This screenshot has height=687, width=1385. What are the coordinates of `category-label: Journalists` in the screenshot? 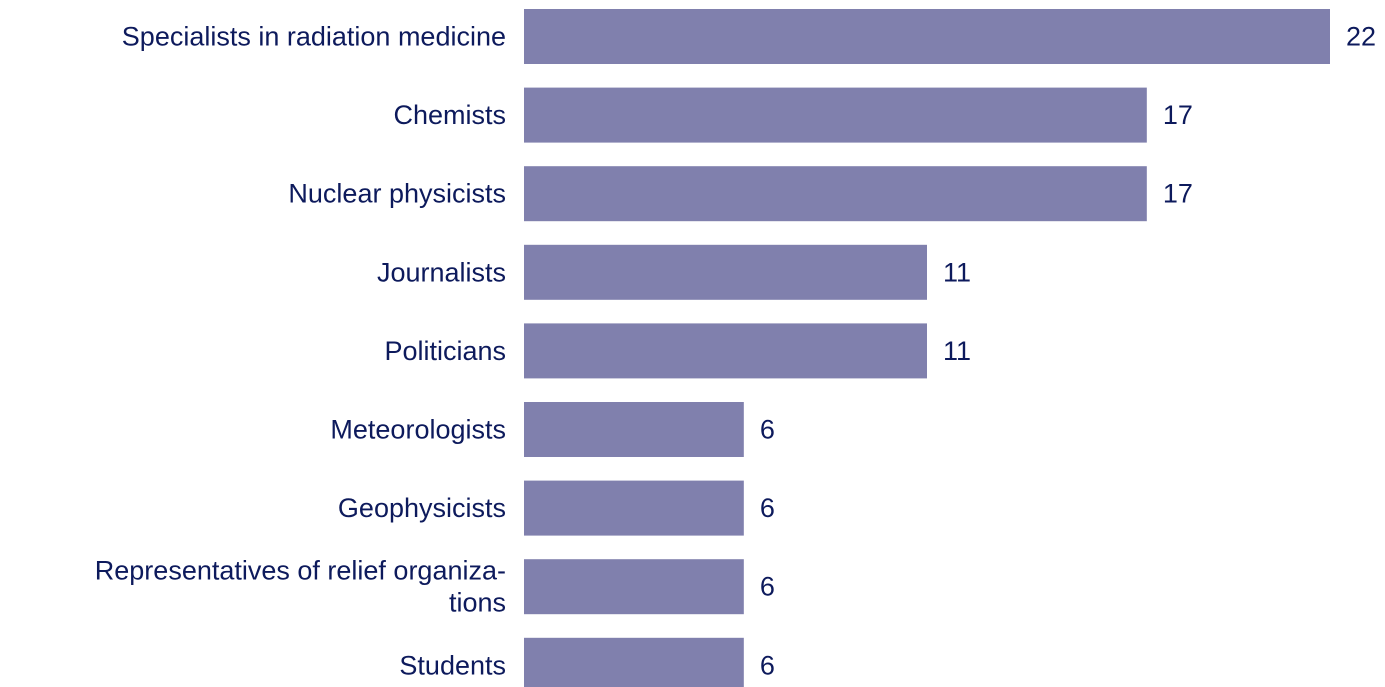 It's located at (441, 272).